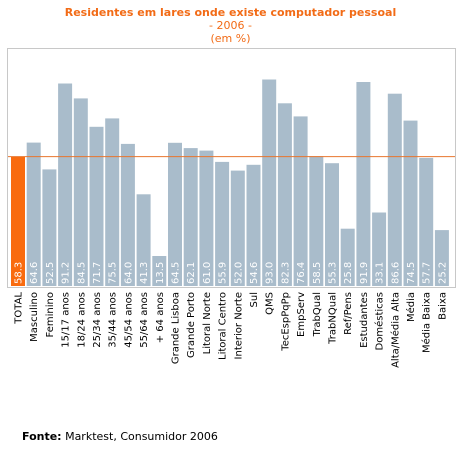  Describe the element at coordinates (81, 273) in the screenshot. I see `value-label: 84.5` at that location.